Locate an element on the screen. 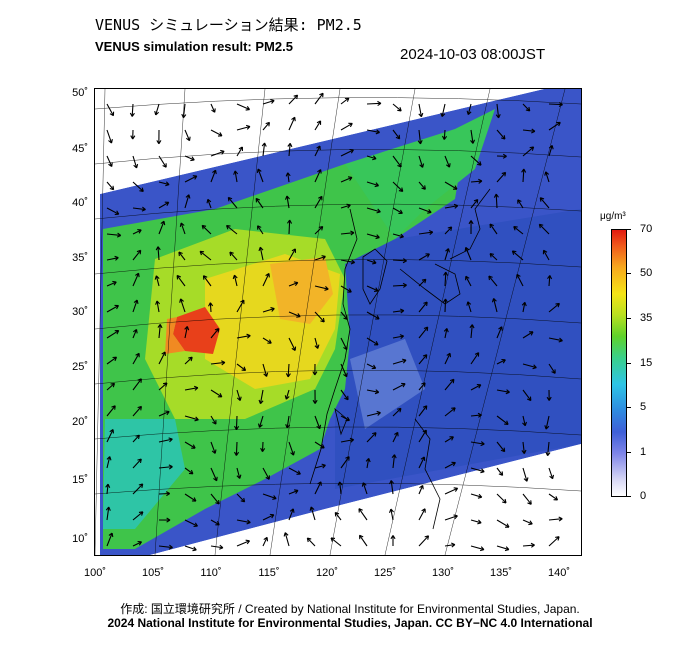 The width and height of the screenshot is (700, 649). lon-label-120: 120˚ is located at coordinates (327, 573).